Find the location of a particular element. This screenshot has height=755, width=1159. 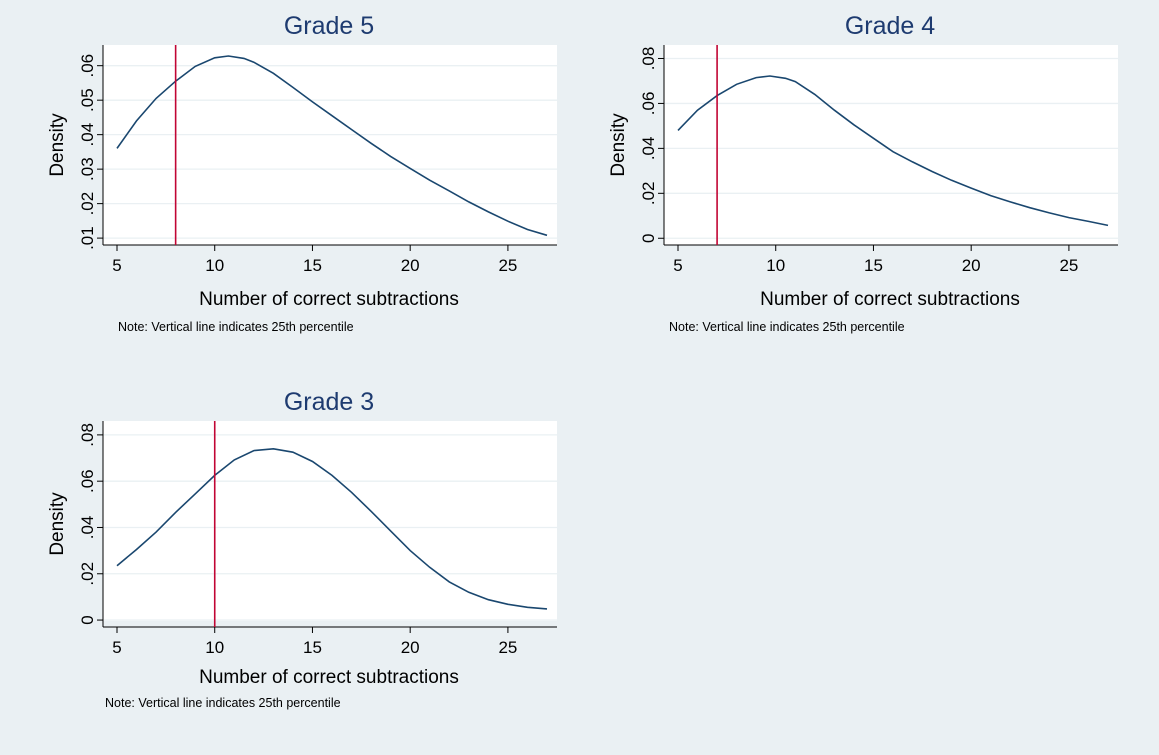

y-tick-label: .01 is located at coordinates (87, 238).